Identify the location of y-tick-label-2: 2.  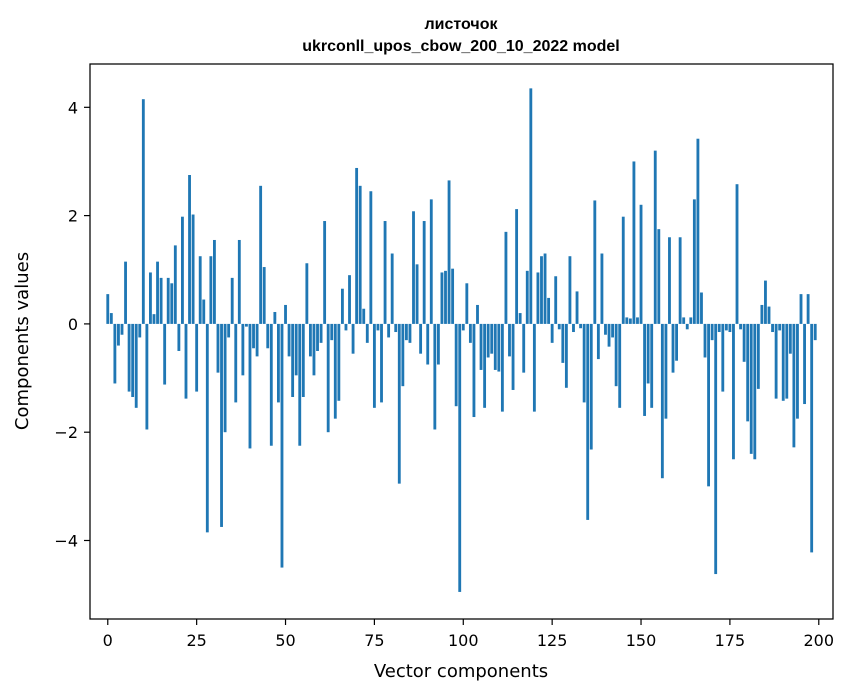
(73, 216).